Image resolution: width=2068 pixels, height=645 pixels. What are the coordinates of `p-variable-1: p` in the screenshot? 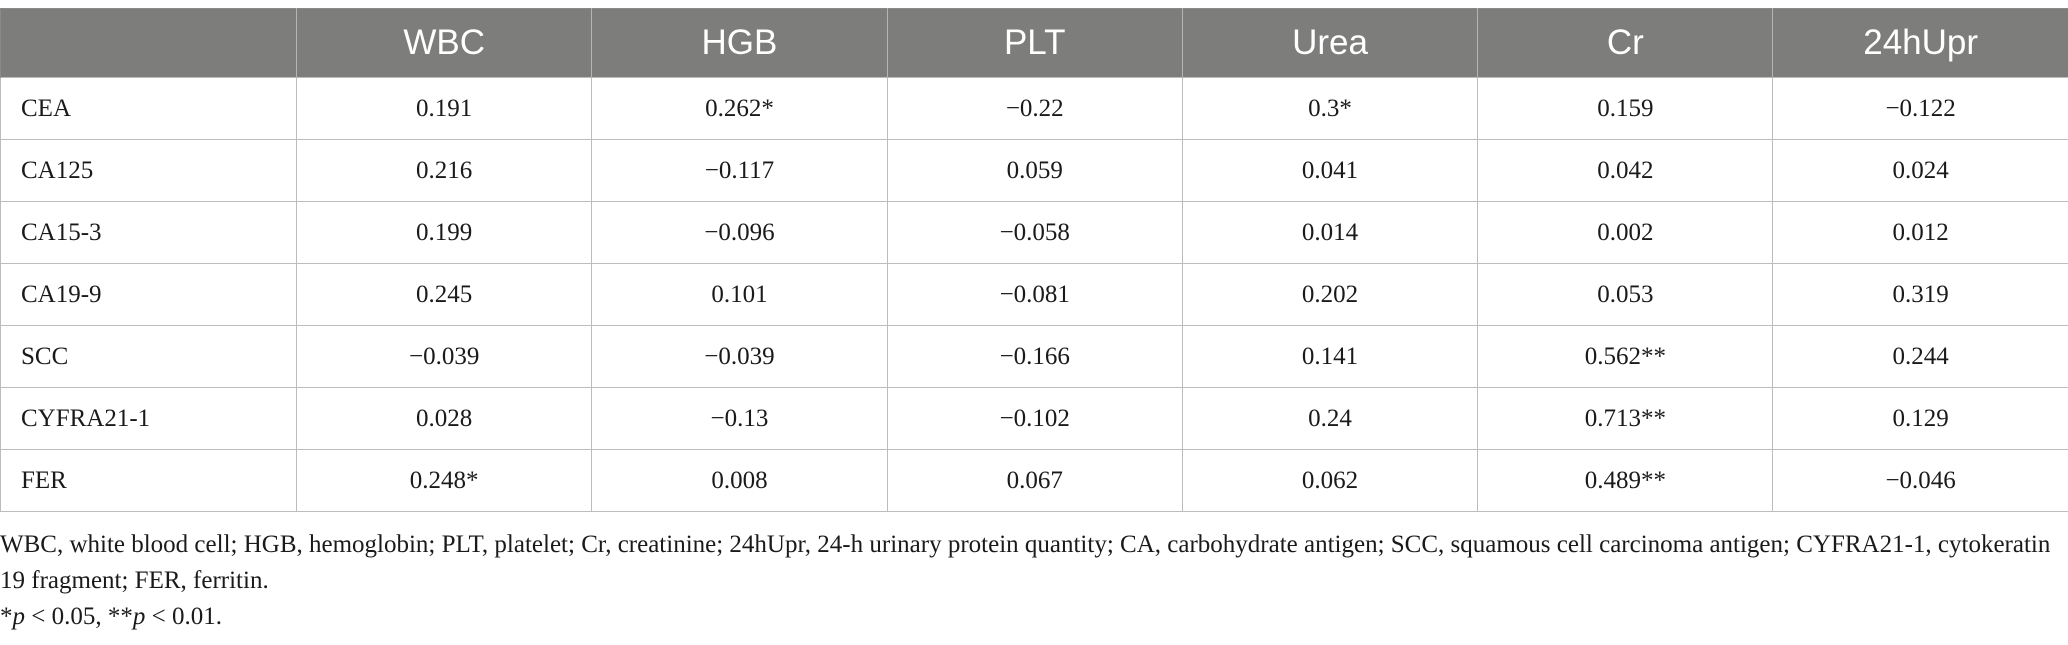 It's located at (19, 616).